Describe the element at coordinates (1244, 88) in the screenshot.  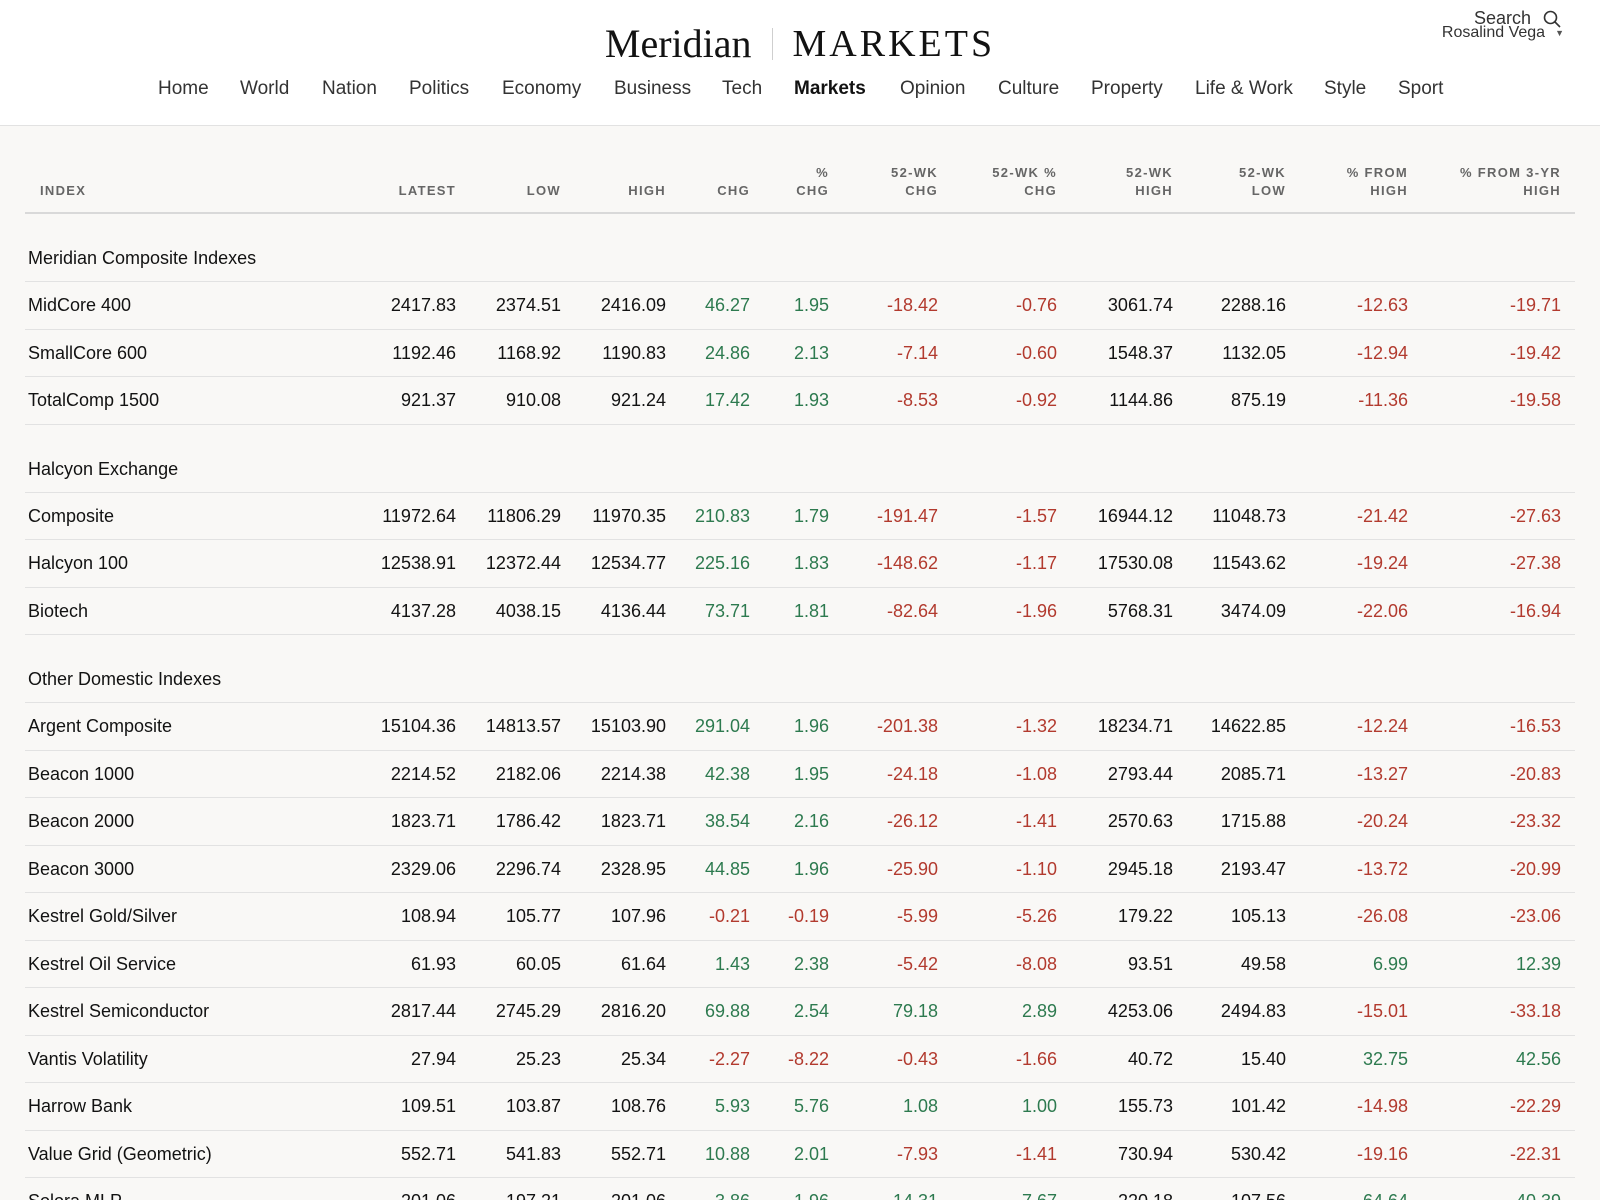
I see `nav-item-life-work: Life & Work` at that location.